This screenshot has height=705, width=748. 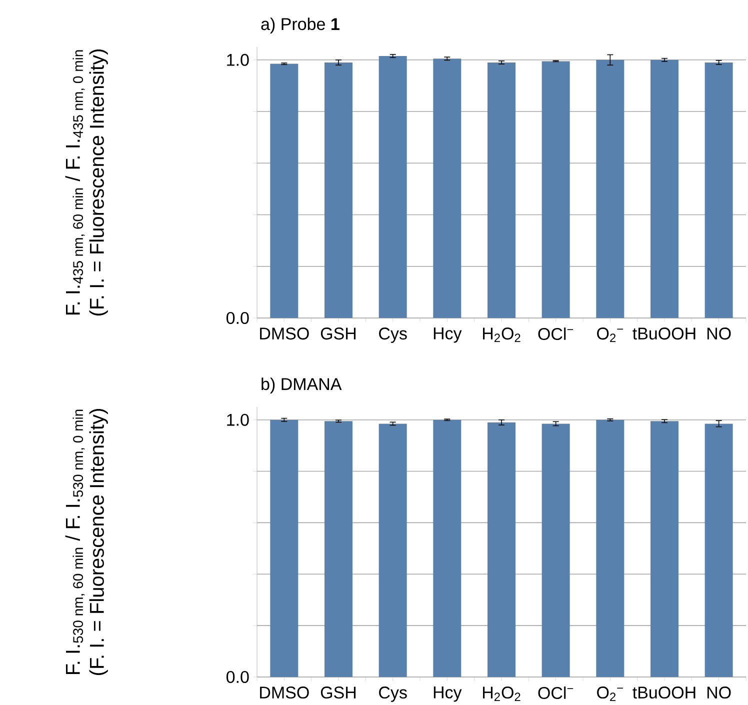 What do you see at coordinates (300, 26) in the screenshot?
I see `chart-title: a) Probe 1` at bounding box center [300, 26].